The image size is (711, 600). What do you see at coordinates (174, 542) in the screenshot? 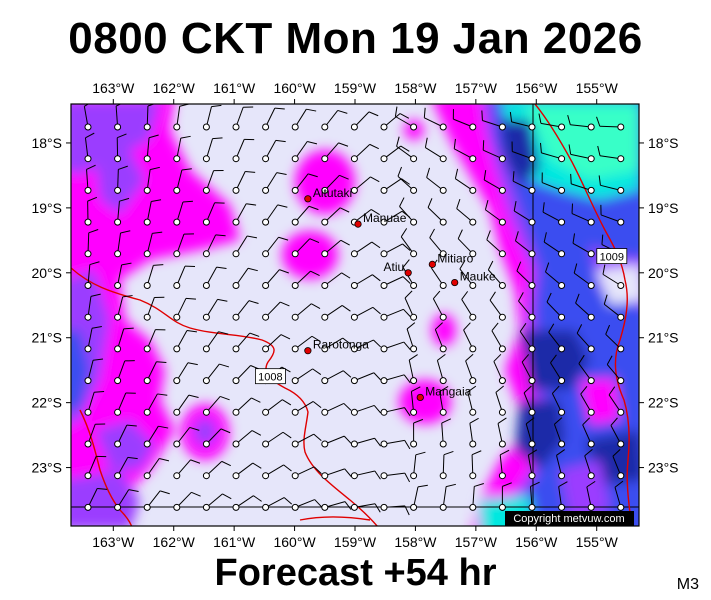
I see `lon-label-bottom: 162°W` at bounding box center [174, 542].